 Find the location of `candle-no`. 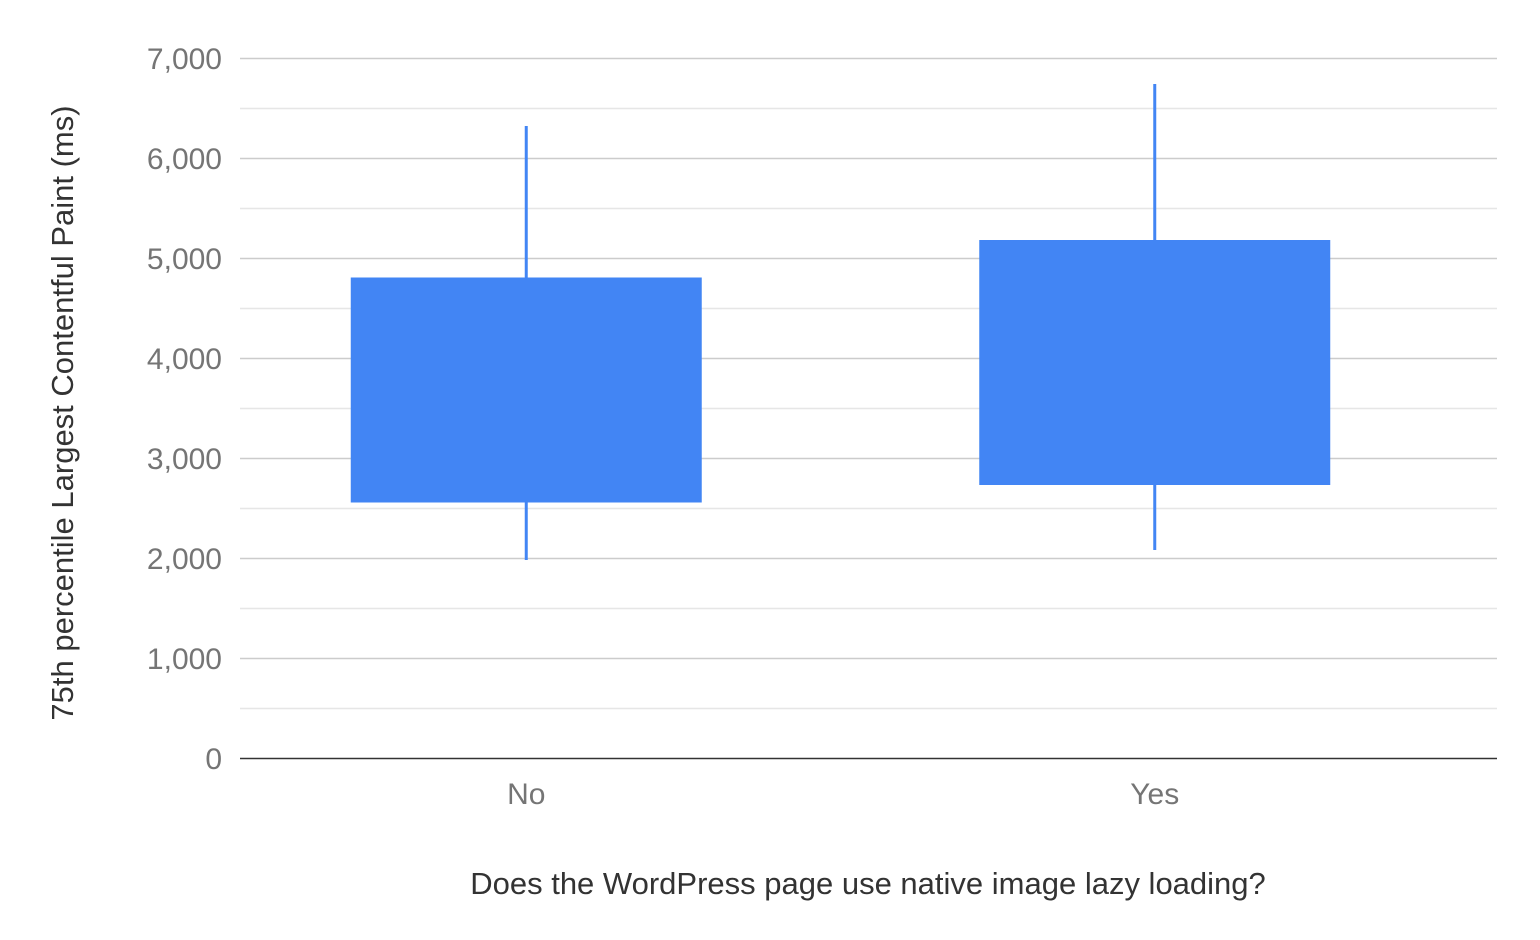

candle-no is located at coordinates (526, 343).